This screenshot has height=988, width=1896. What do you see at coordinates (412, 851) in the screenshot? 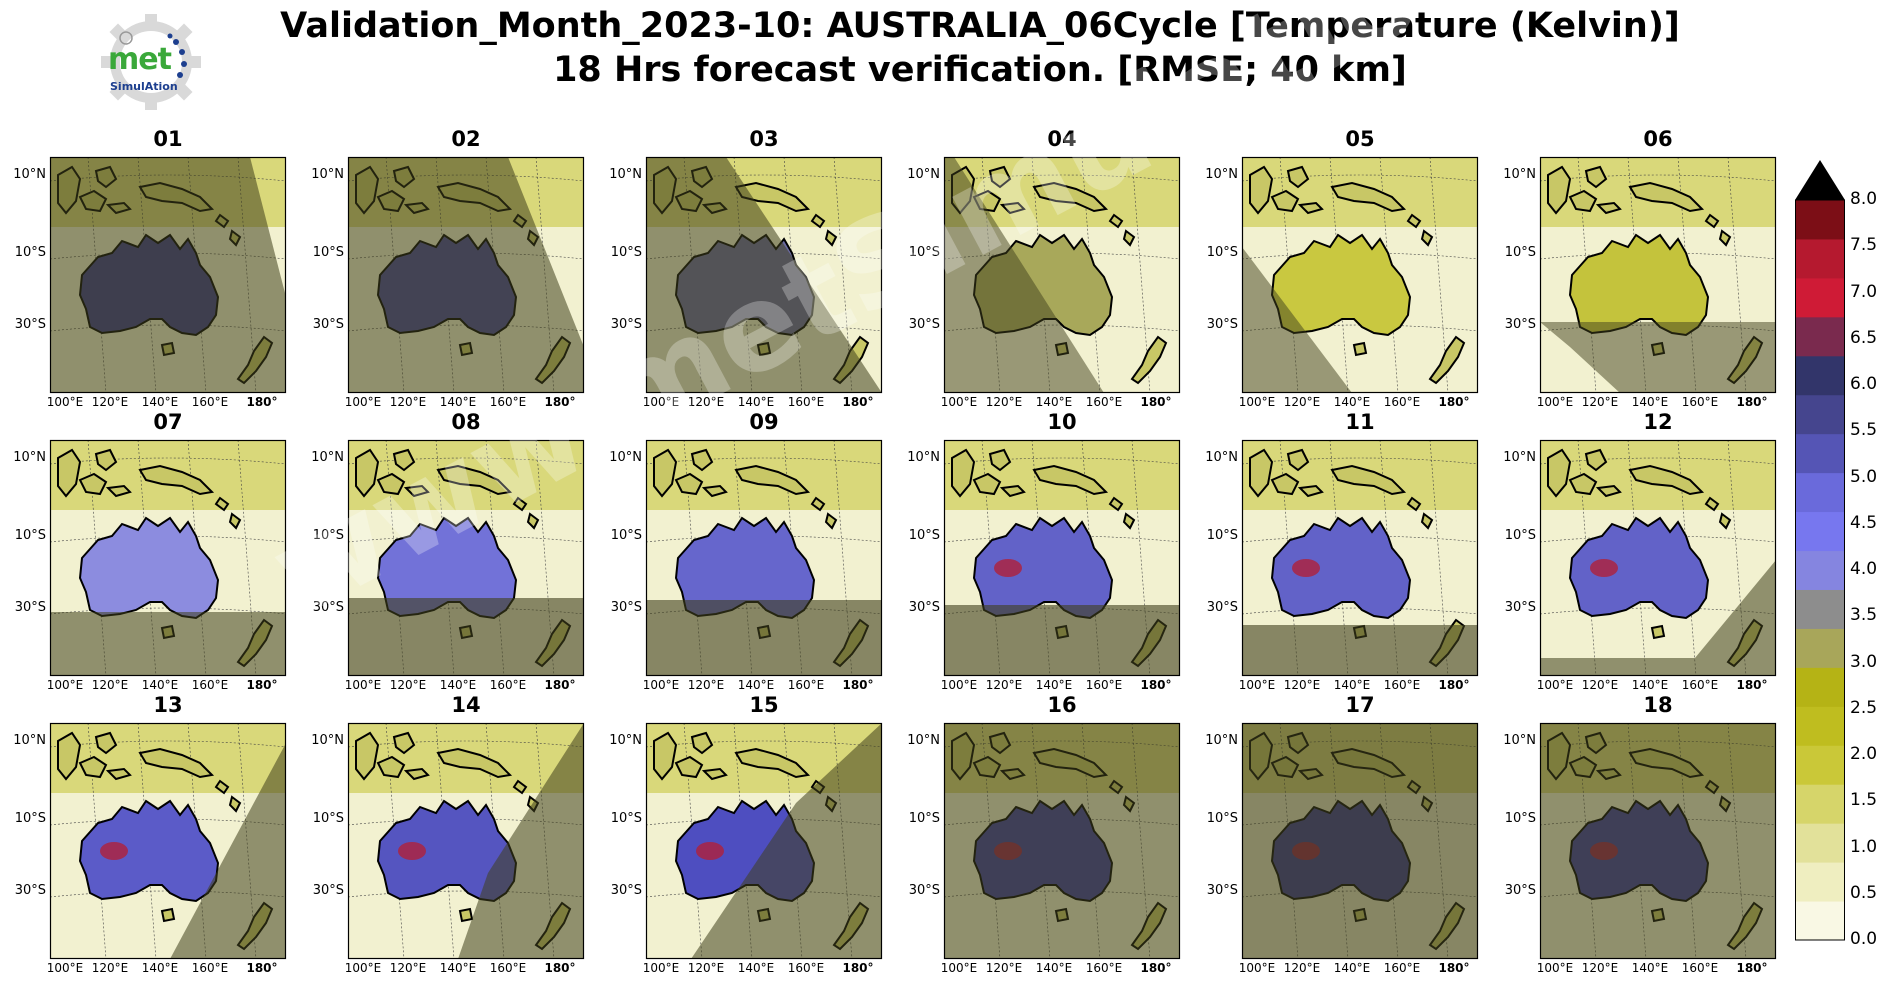
I see `high-error-region` at bounding box center [412, 851].